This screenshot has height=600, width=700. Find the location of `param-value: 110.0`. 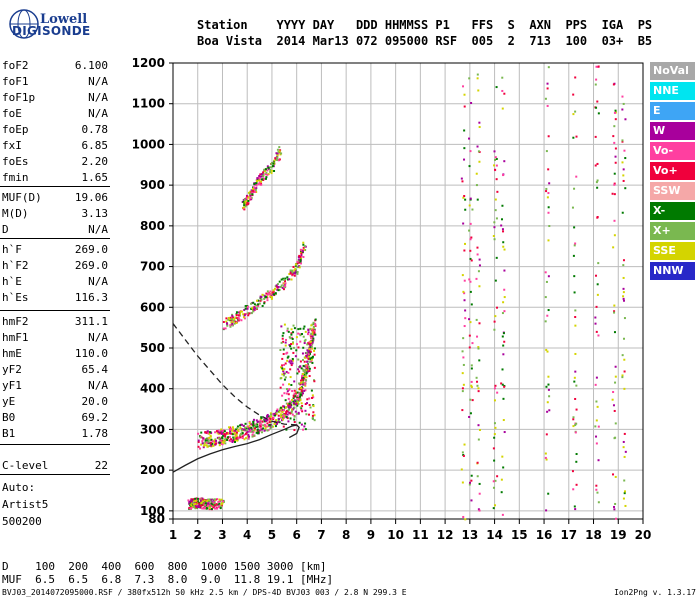

param-value: 110.0 is located at coordinates (91, 353).